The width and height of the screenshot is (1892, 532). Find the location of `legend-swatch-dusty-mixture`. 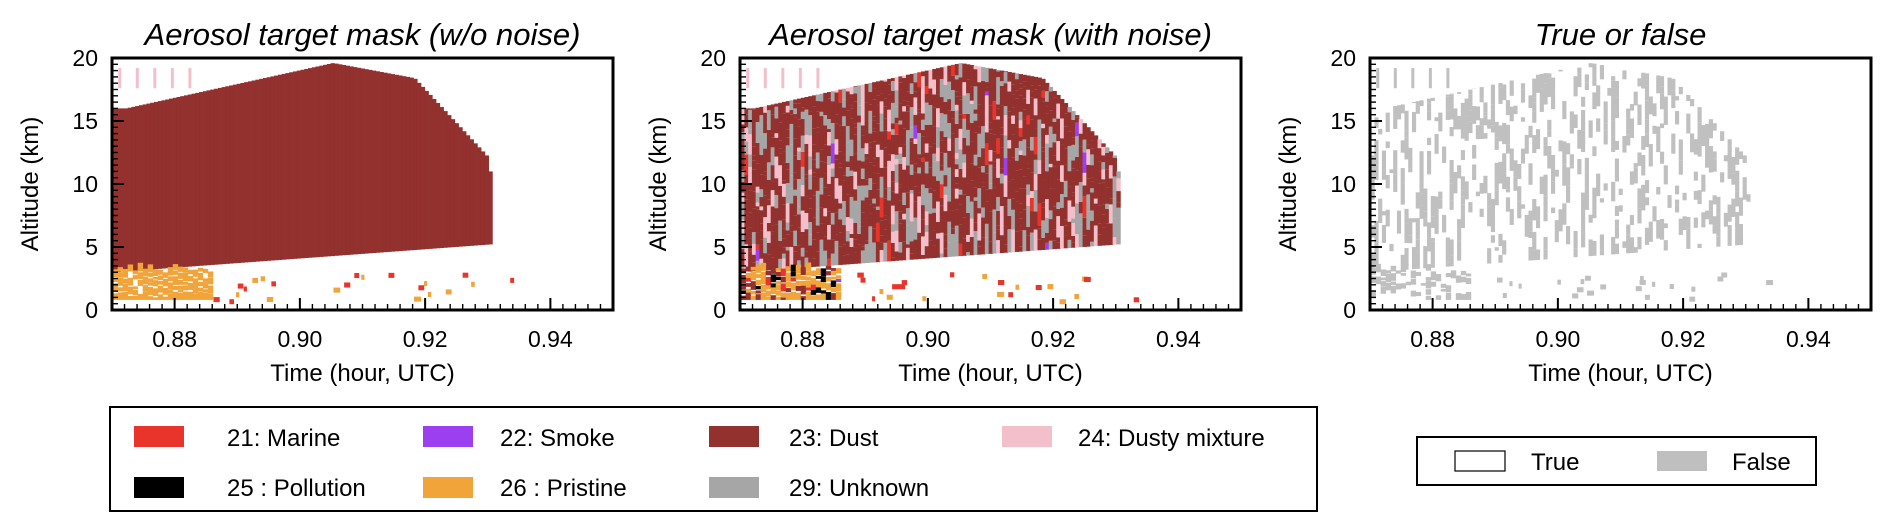

legend-swatch-dusty-mixture is located at coordinates (1027, 436).